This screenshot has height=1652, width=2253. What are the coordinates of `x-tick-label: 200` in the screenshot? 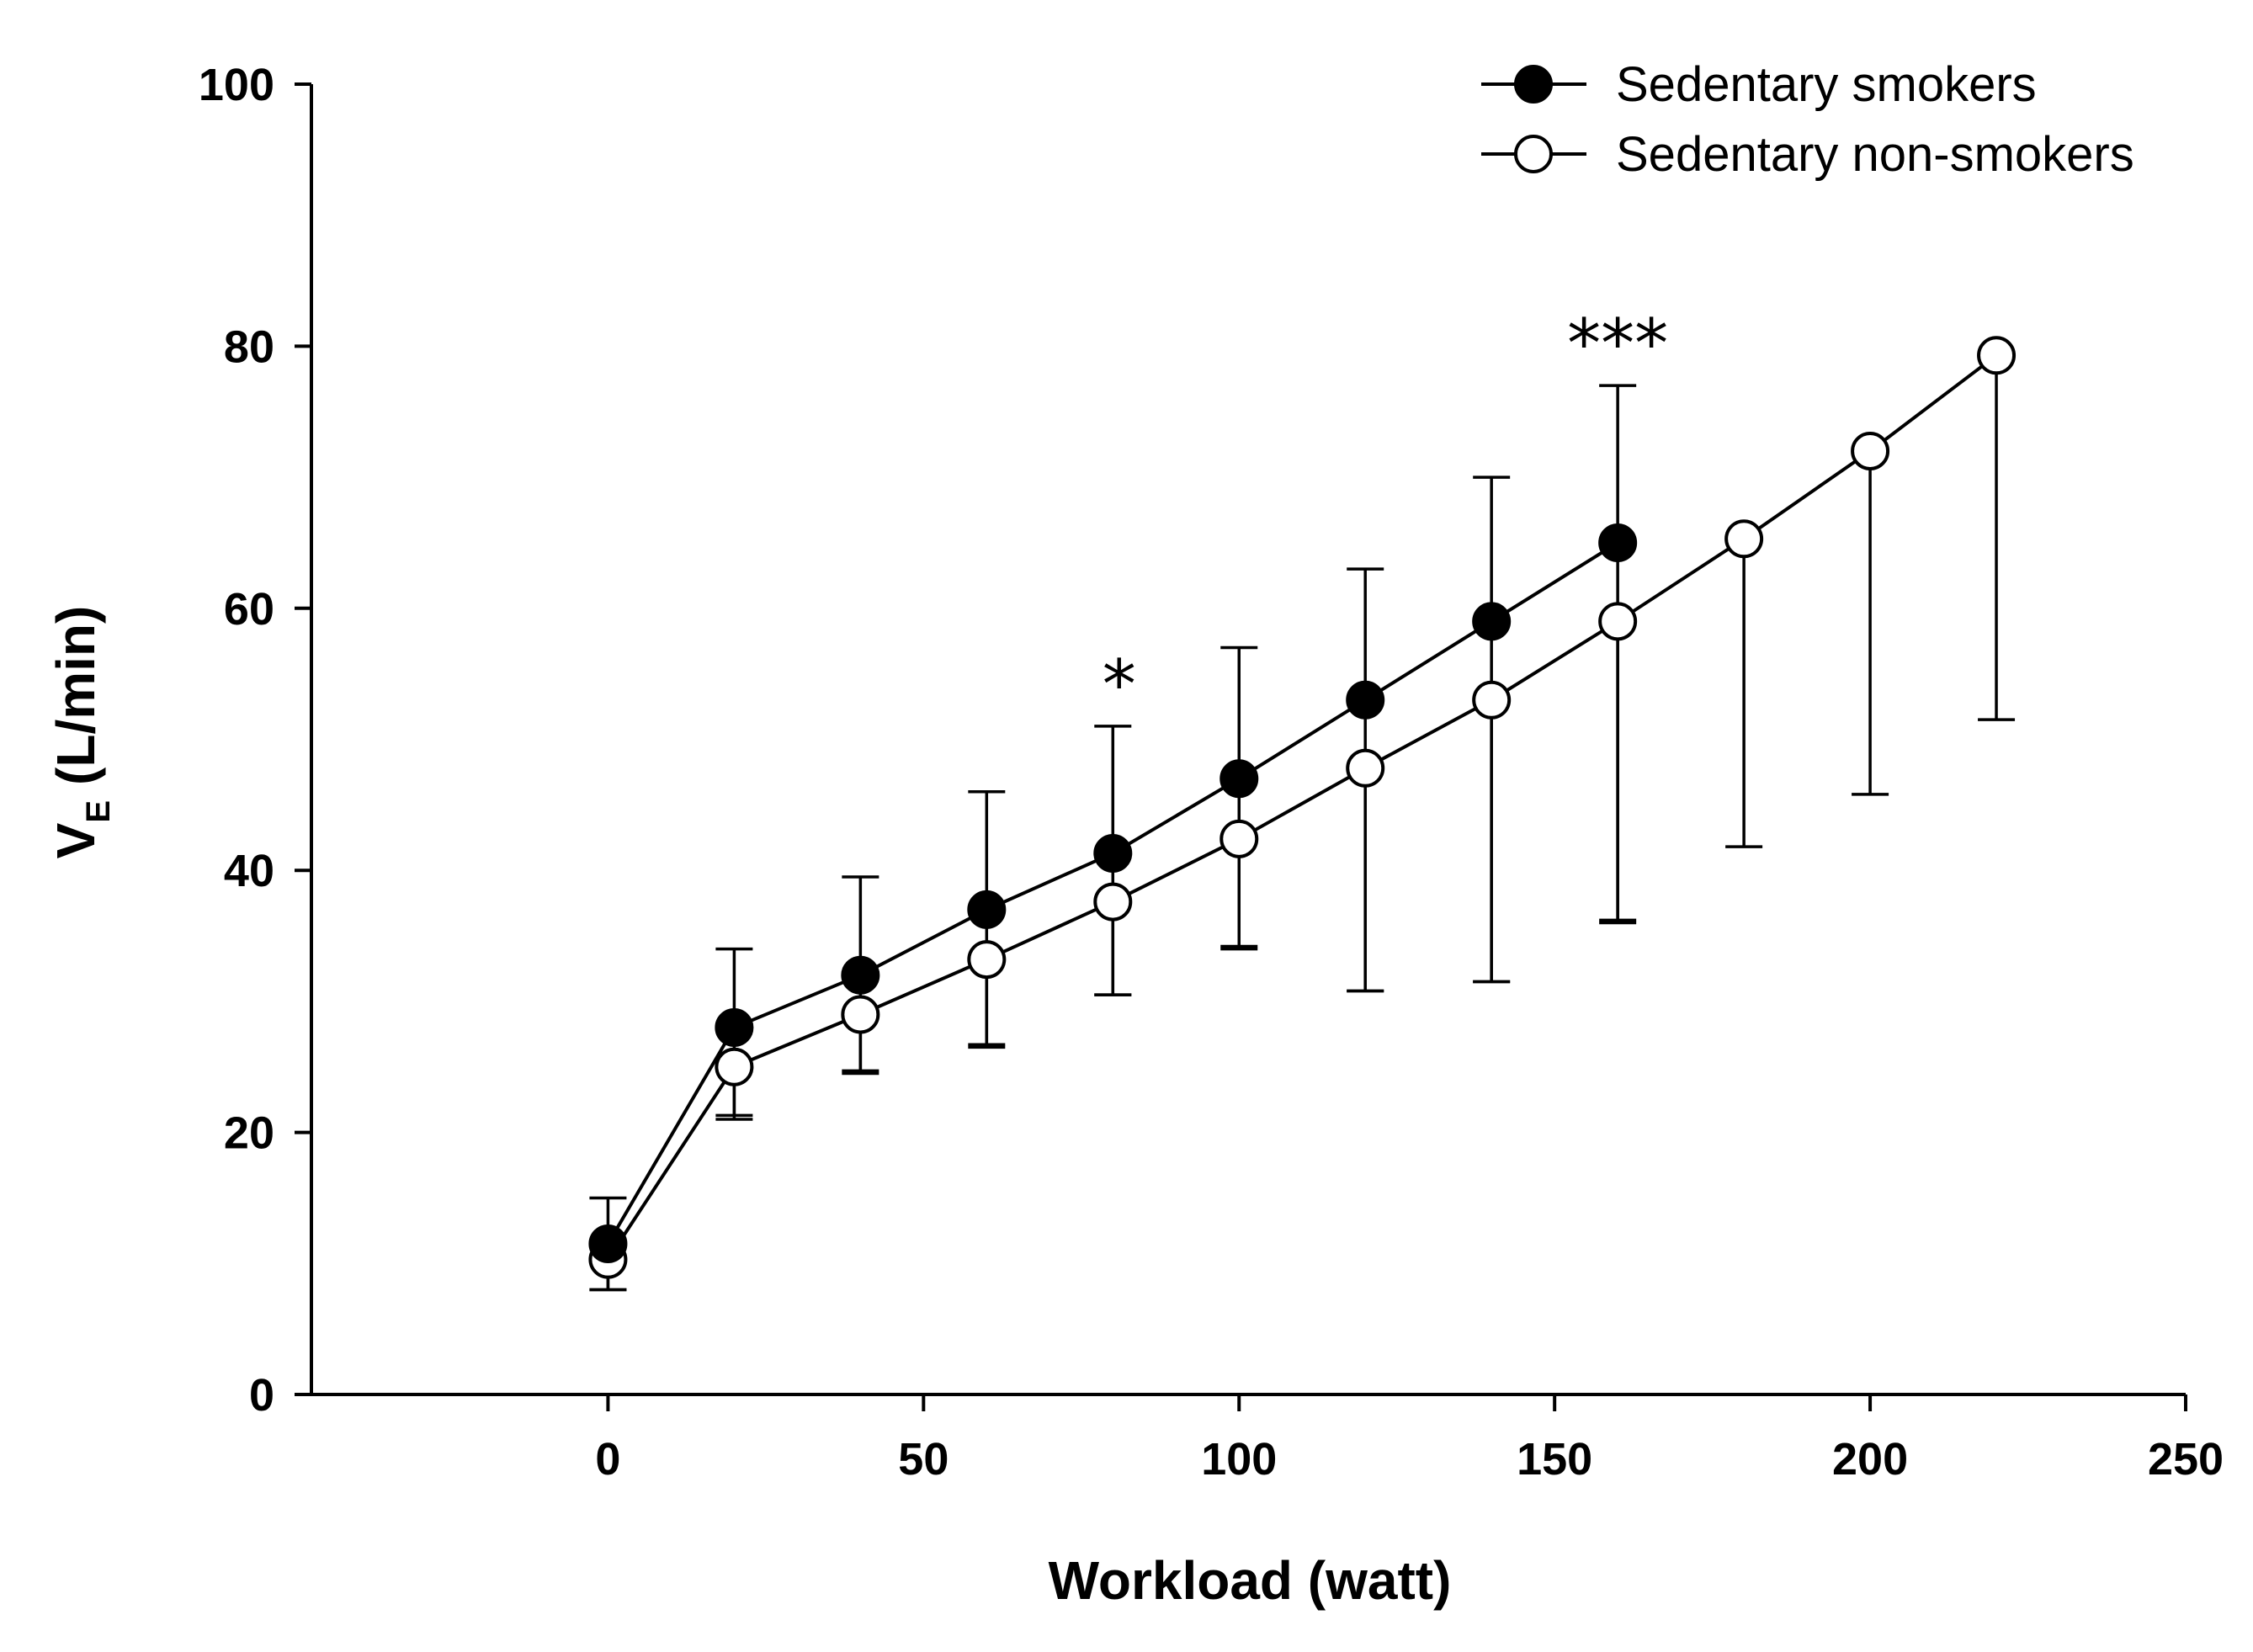 It's located at (1870, 1459).